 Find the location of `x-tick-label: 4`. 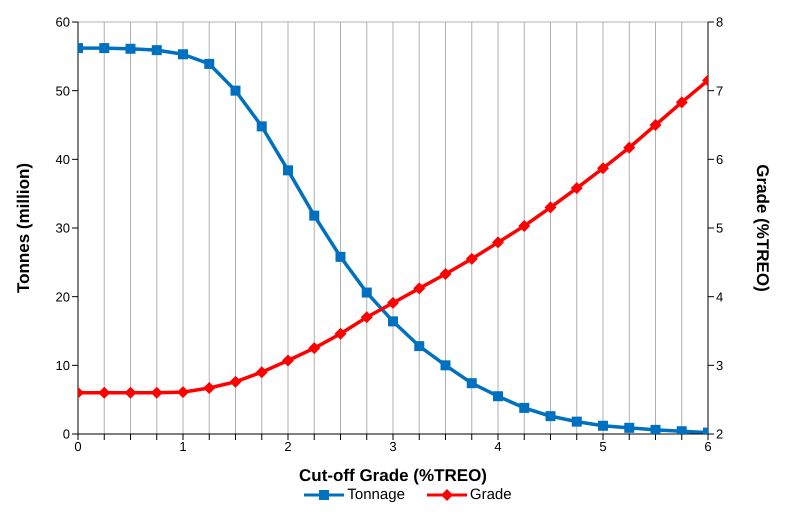

x-tick-label: 4 is located at coordinates (498, 446).